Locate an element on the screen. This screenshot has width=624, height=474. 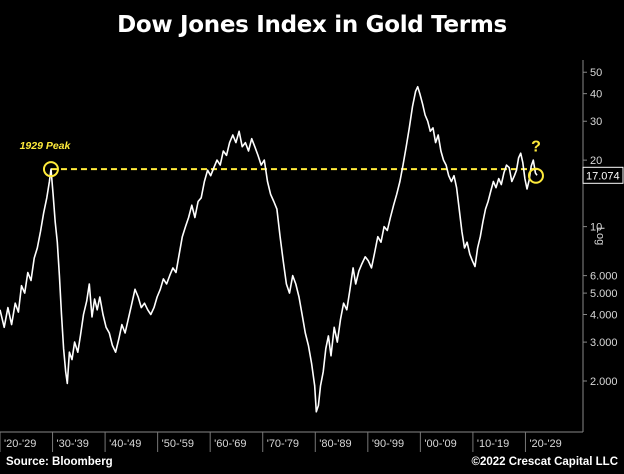
y-axis-log-label: Log is located at coordinates (600, 236).